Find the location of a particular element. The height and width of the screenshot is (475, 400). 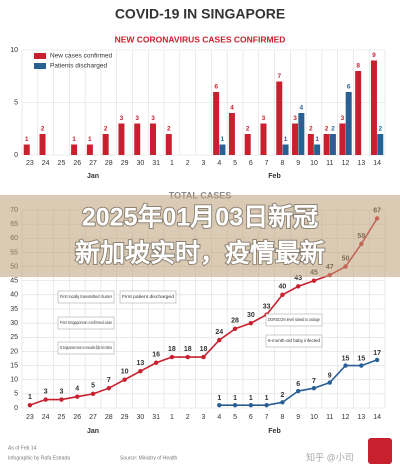

annotation: DORSCON level raised to orange is located at coordinates (294, 319).